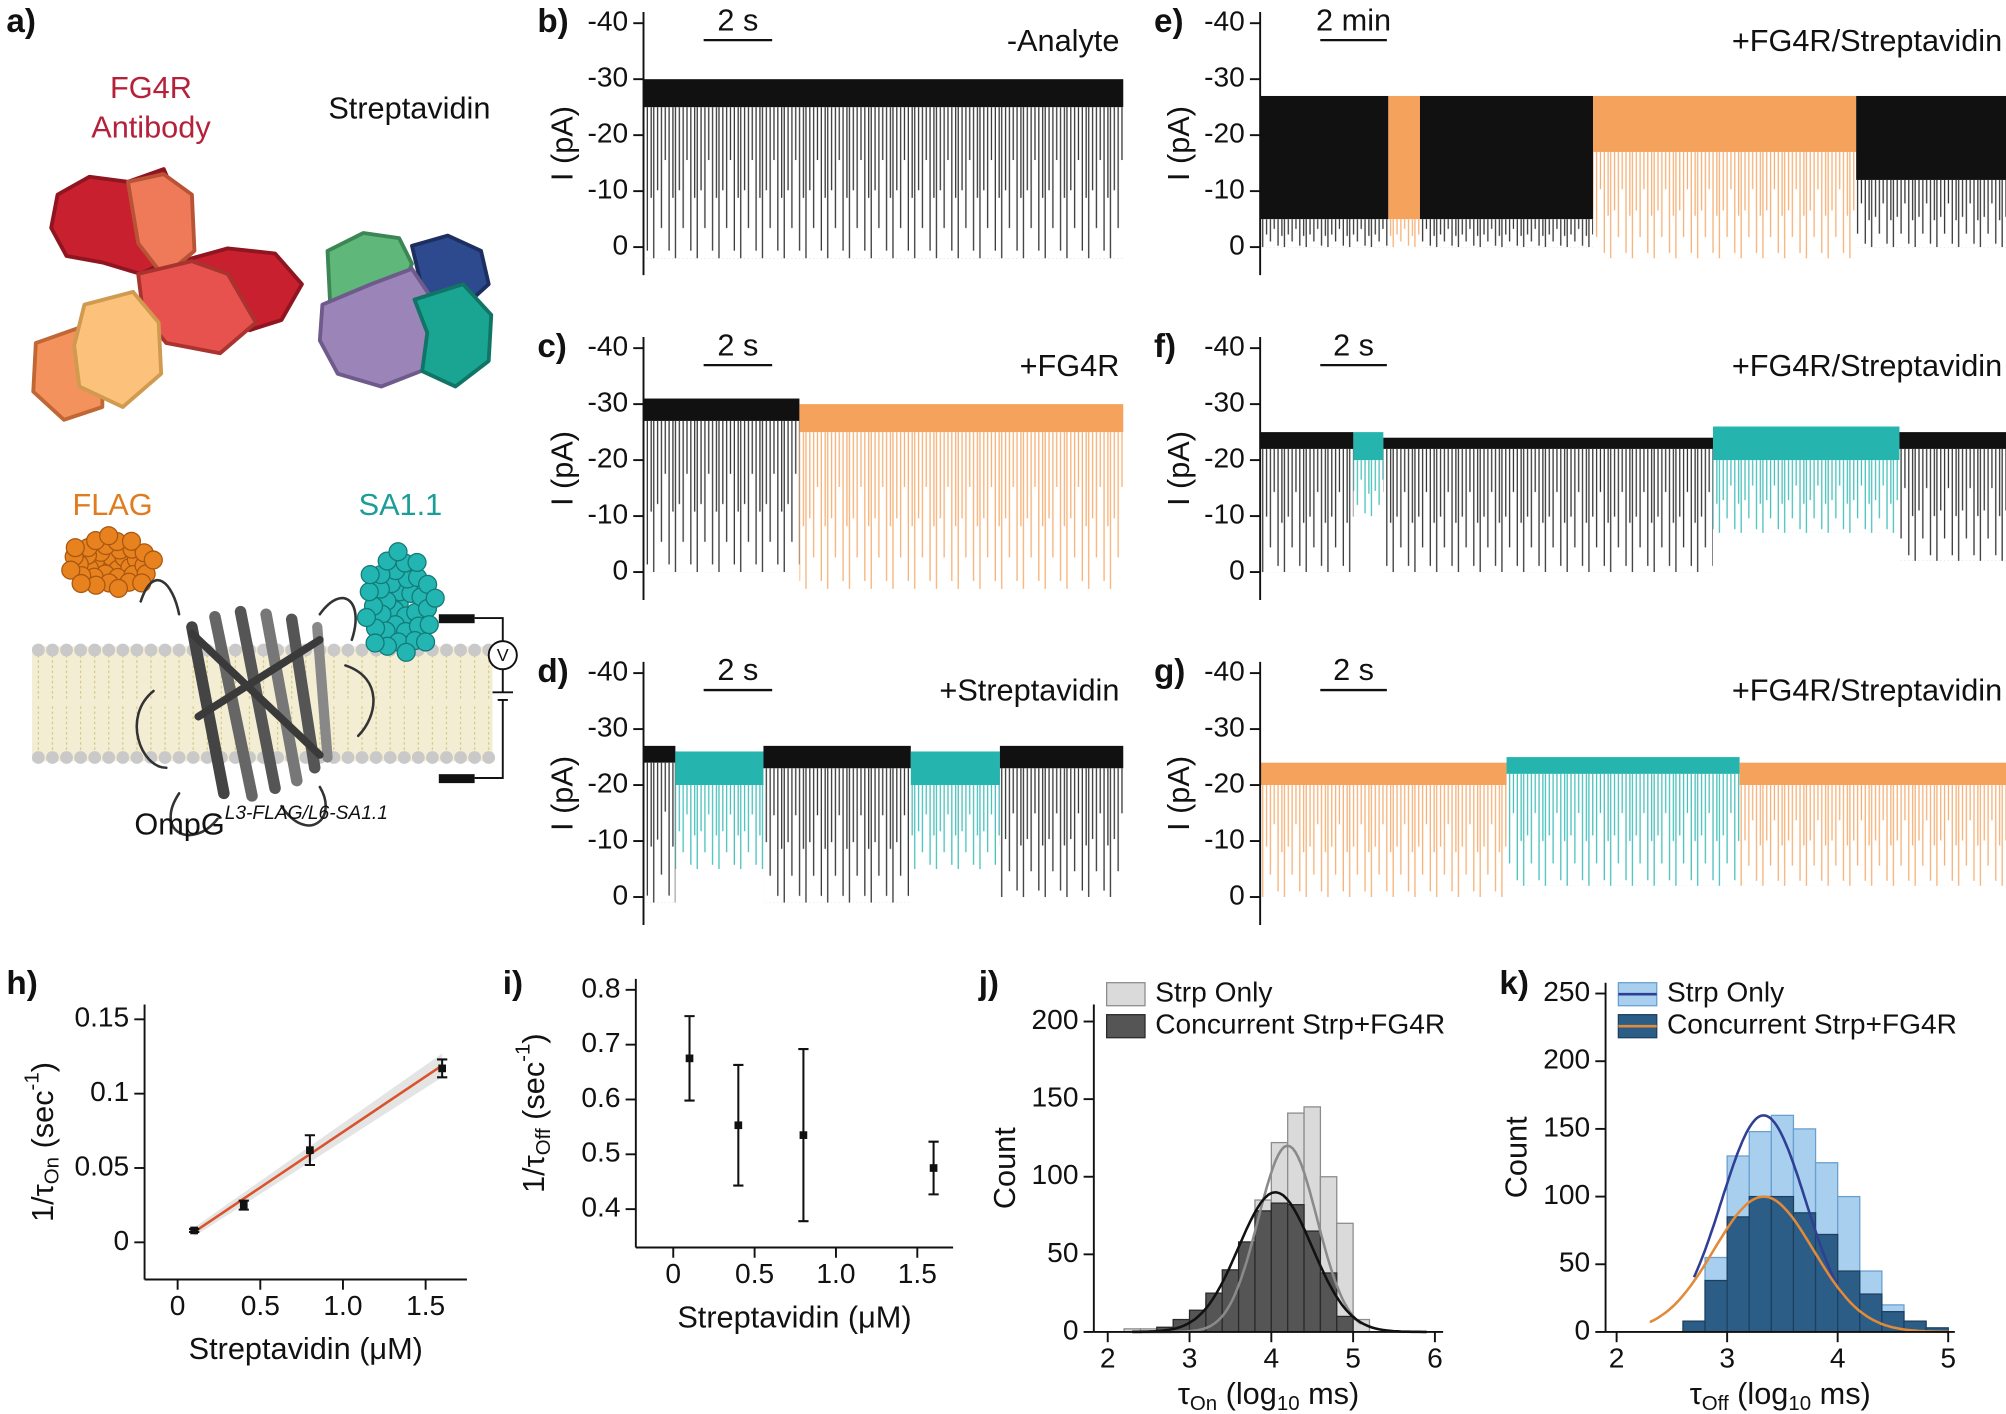 Image resolution: width=2006 pixels, height=1414 pixels. I want to click on panel-letter: a), so click(21, 21).